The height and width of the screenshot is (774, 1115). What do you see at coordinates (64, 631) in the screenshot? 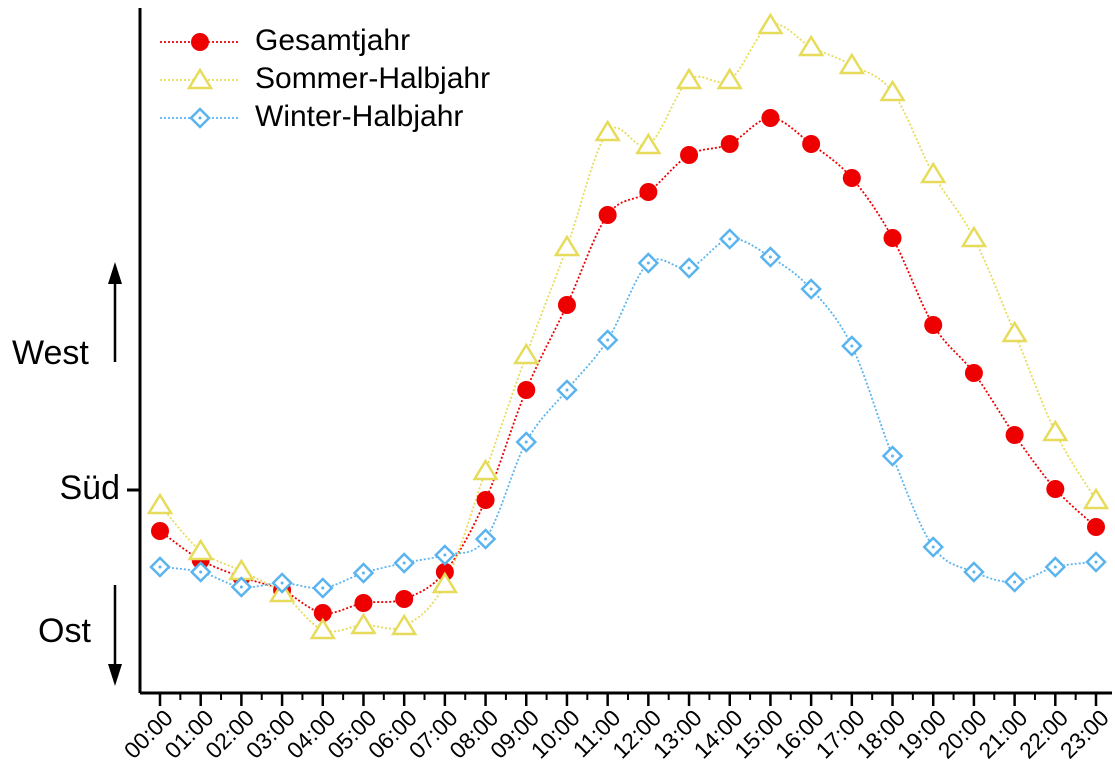
I see `annotation: Ost` at bounding box center [64, 631].